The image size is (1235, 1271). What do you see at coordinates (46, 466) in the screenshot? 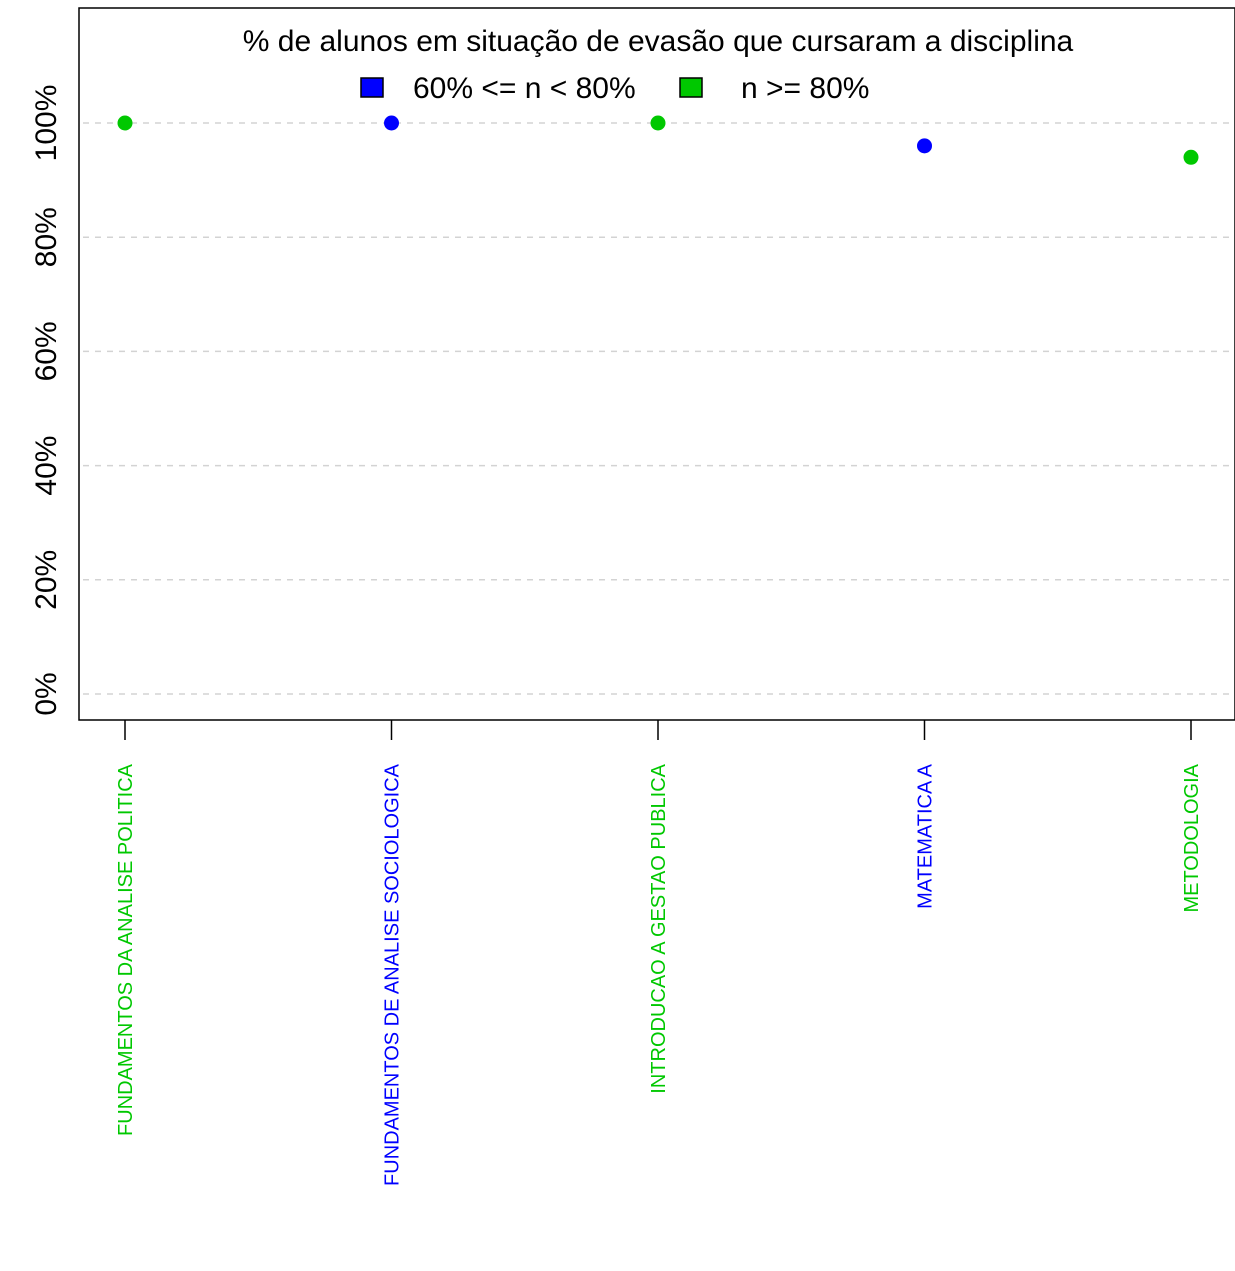
I see `y-tick-label: 40%` at bounding box center [46, 466].